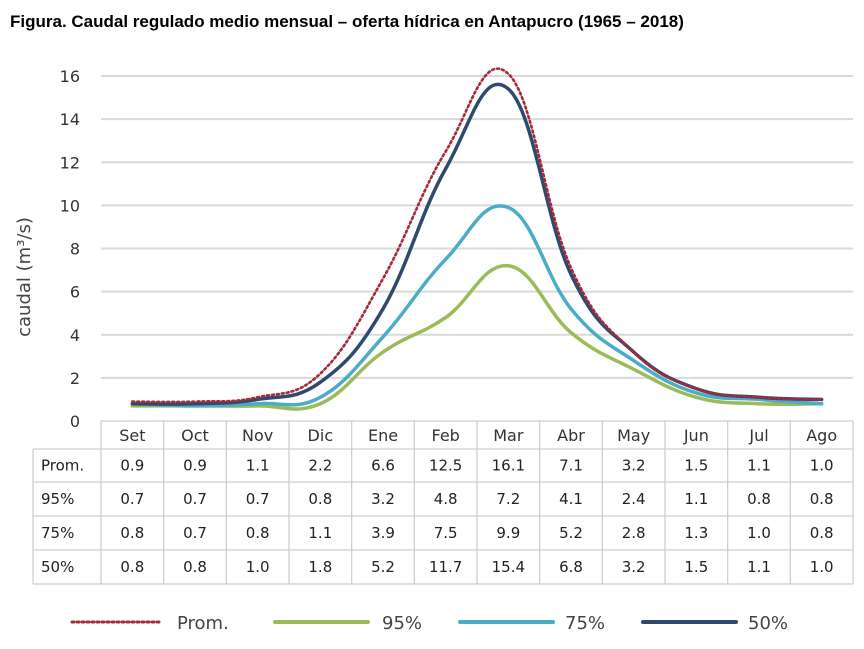 This screenshot has width=864, height=649. What do you see at coordinates (445, 466) in the screenshot?
I see `table-cell: 12.5` at bounding box center [445, 466].